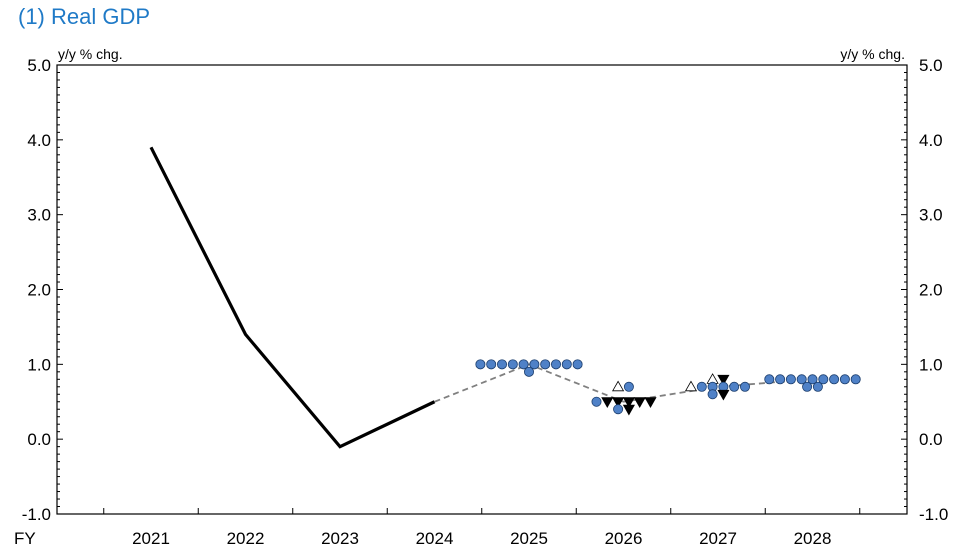 This screenshot has height=558, width=963. What do you see at coordinates (151, 538) in the screenshot?
I see `x-tick-label: 2021` at bounding box center [151, 538].